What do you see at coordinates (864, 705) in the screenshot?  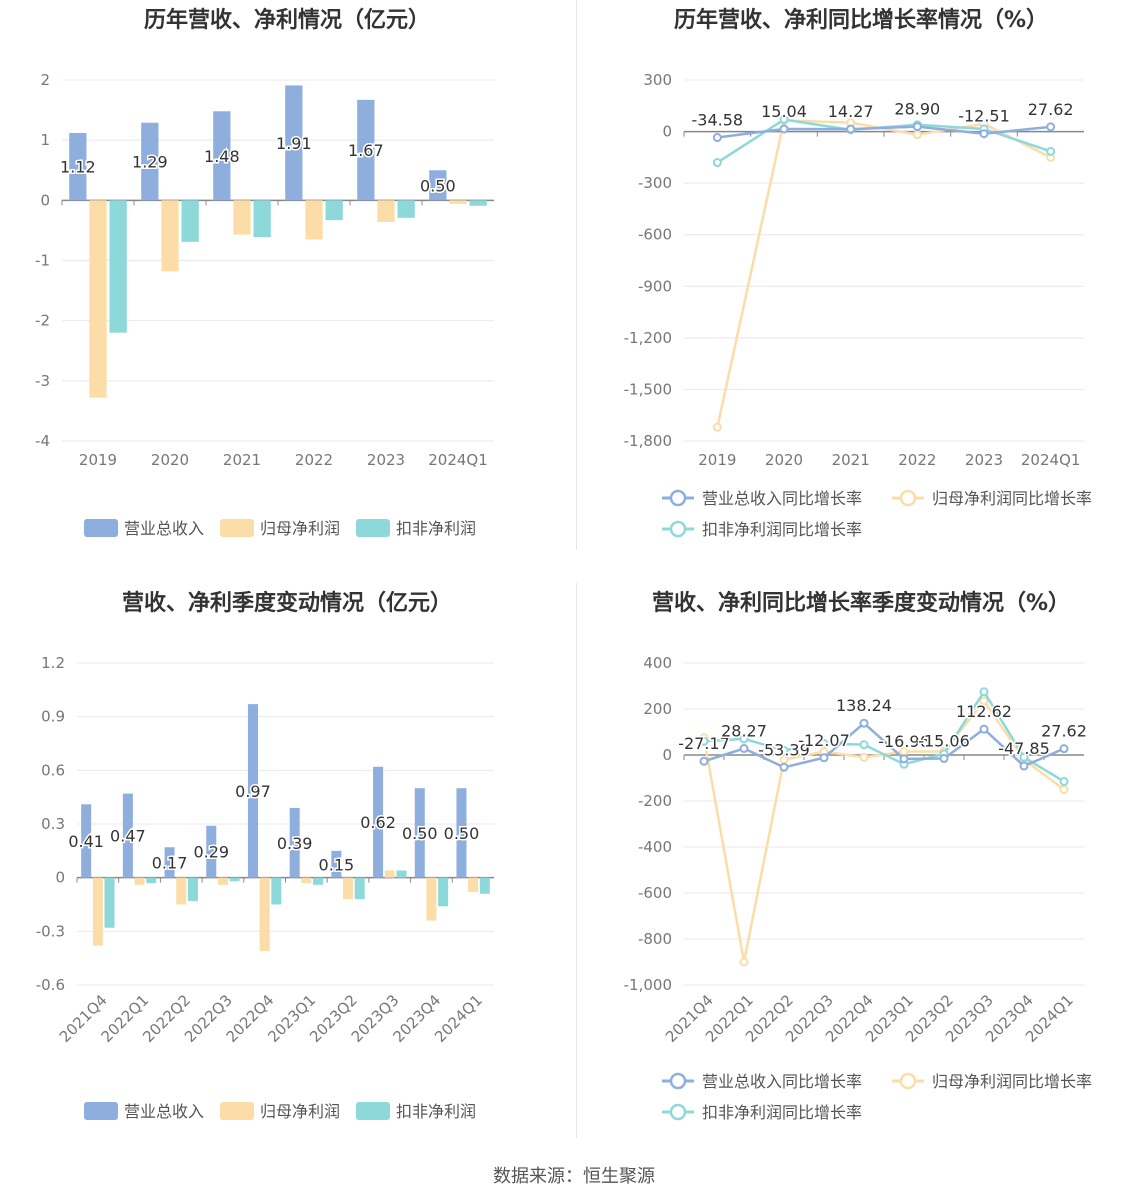 I see `data-label: 138.24` at bounding box center [864, 705].